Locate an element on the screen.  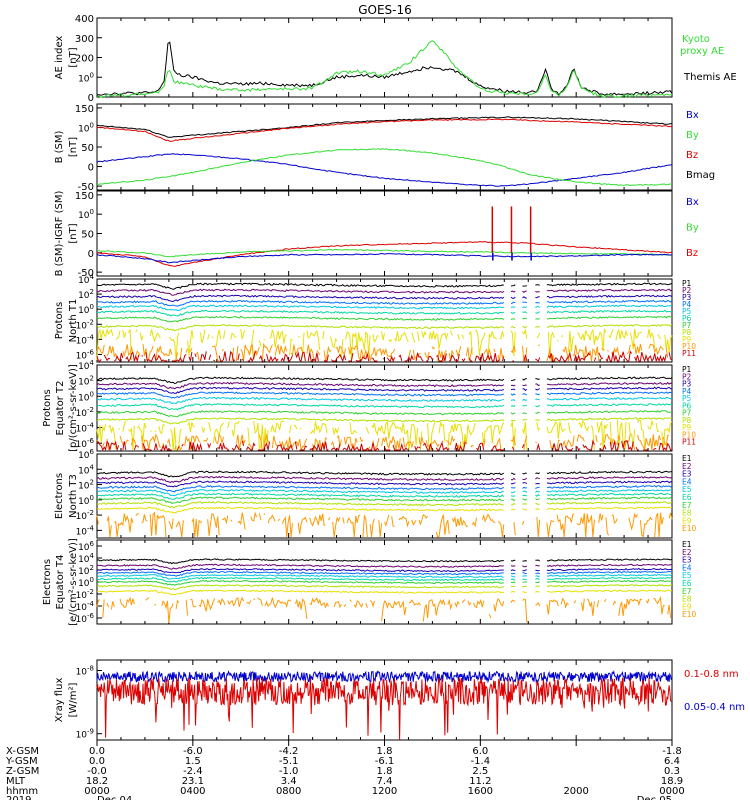
eeq-ytick-label: 10⁶ is located at coordinates (86, 546).